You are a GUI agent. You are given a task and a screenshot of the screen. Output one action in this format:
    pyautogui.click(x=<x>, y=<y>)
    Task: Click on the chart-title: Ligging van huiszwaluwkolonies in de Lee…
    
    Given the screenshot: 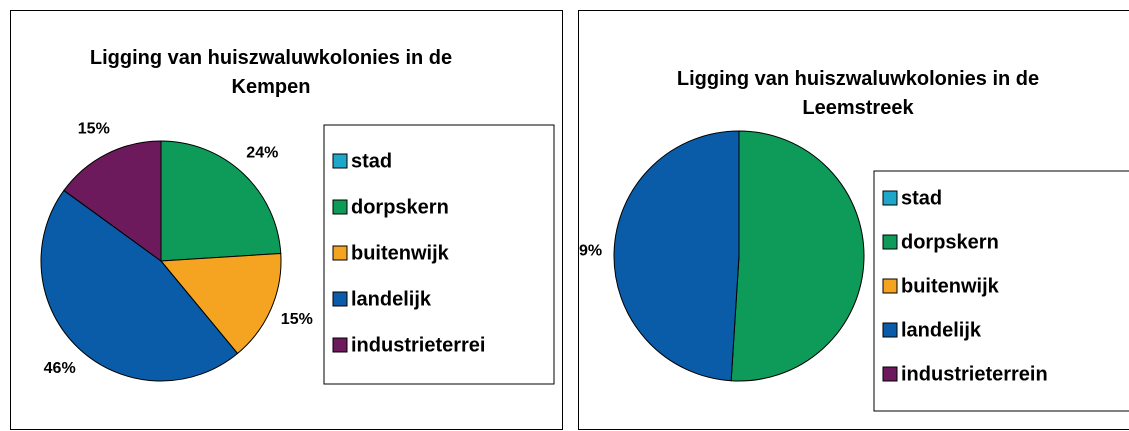 What is the action you would take?
    pyautogui.click(x=858, y=93)
    